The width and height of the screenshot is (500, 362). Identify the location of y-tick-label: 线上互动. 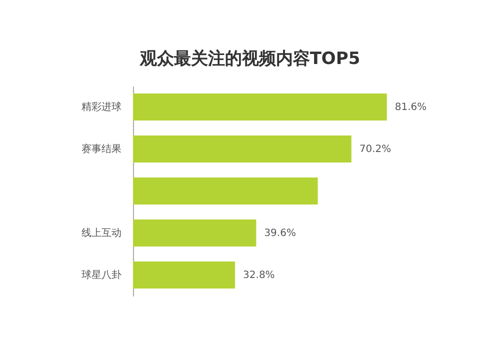
(102, 233).